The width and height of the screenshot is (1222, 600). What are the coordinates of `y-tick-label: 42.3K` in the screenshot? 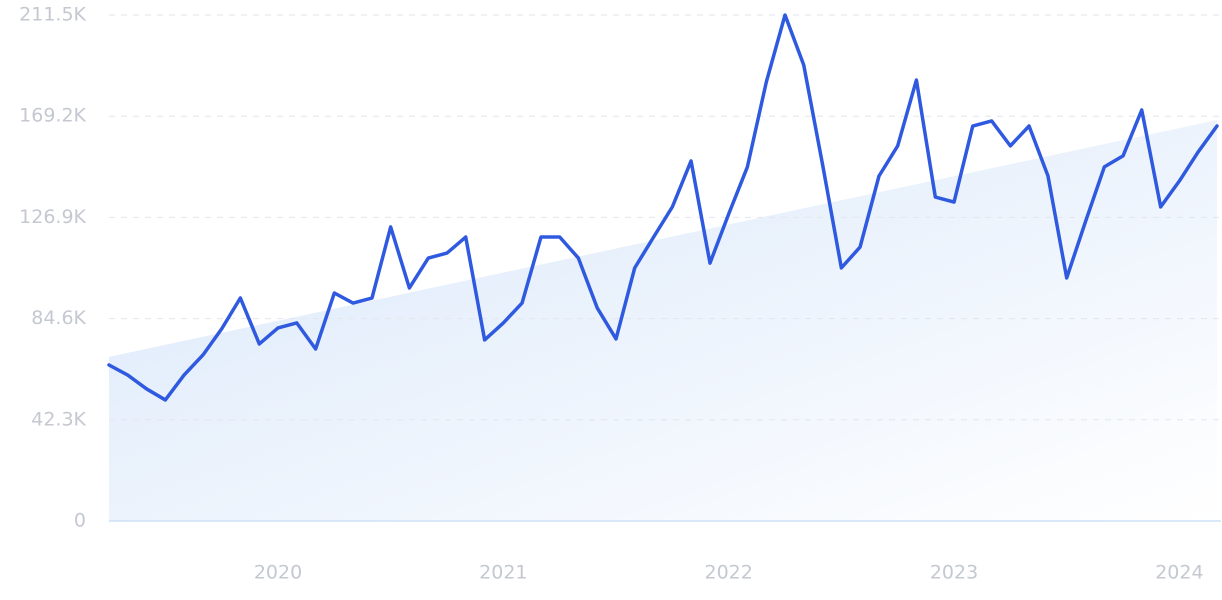 It's located at (58, 419).